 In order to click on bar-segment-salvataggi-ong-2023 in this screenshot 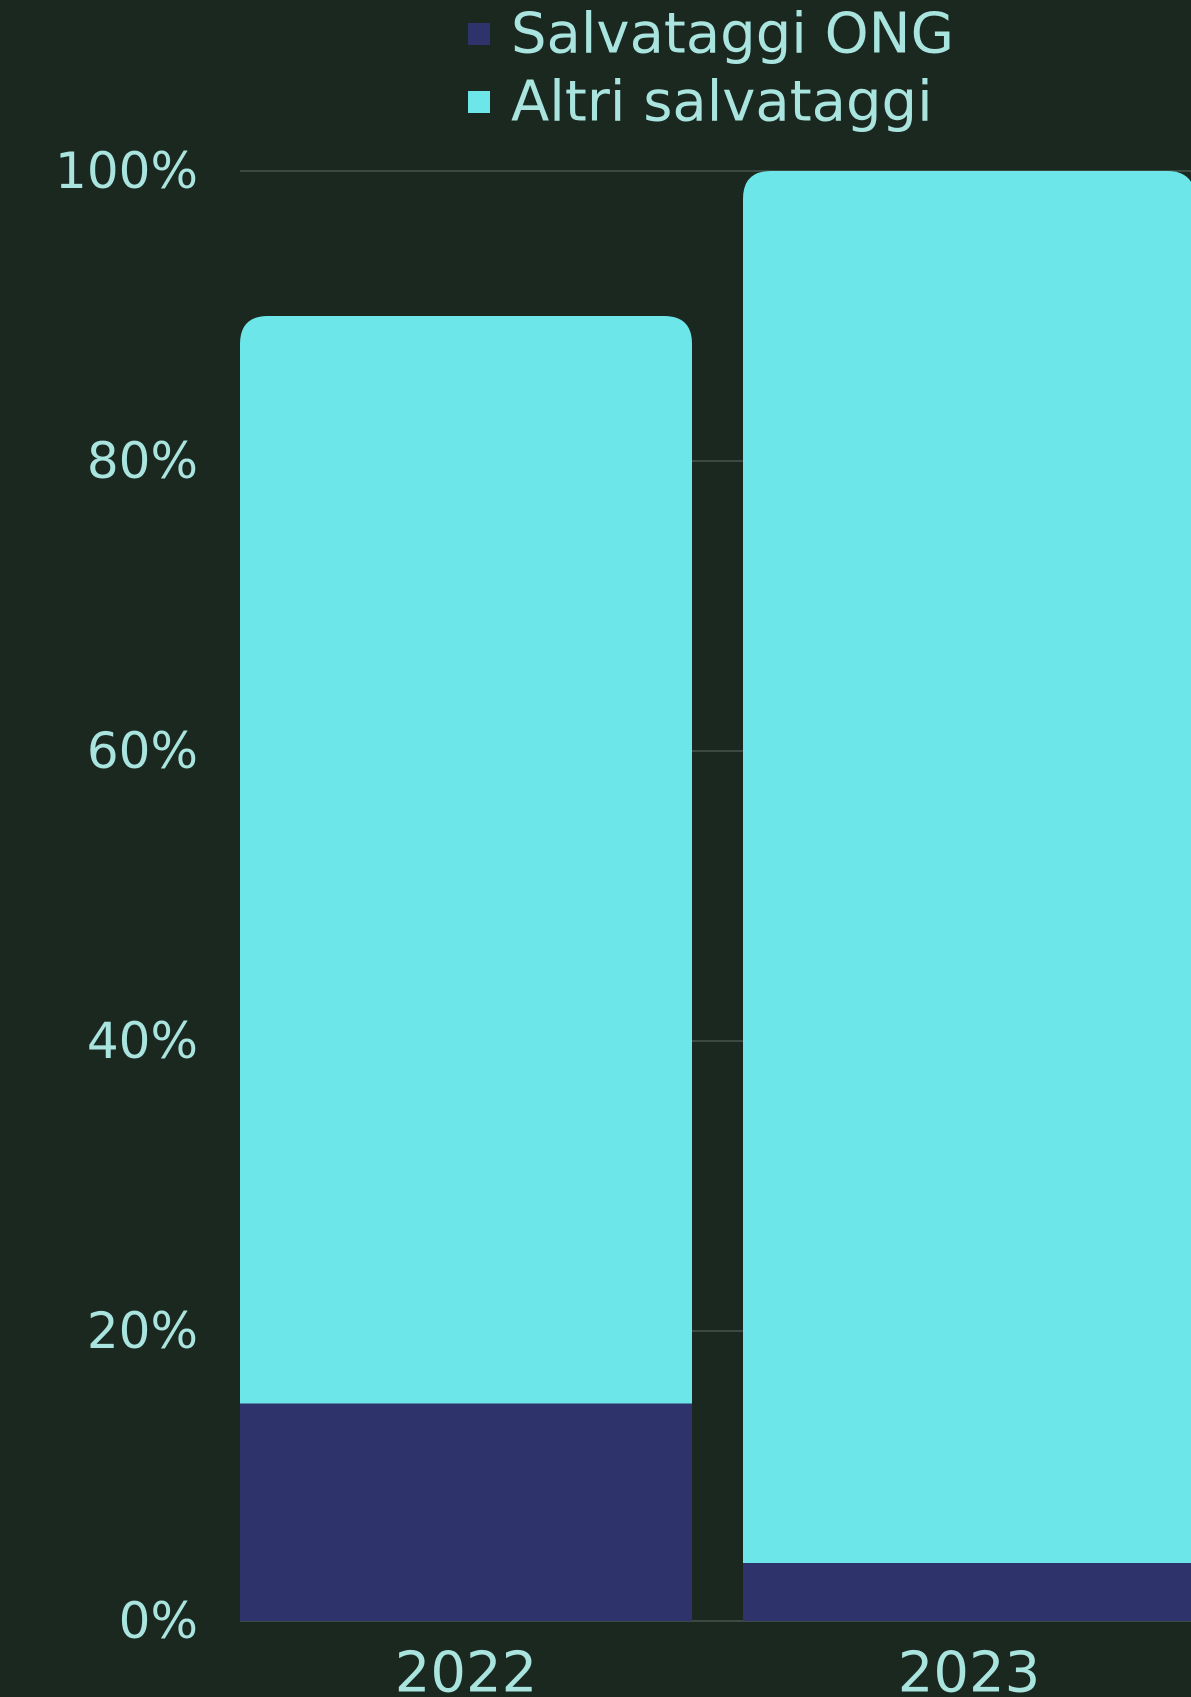, I will do `click(967, 1592)`.